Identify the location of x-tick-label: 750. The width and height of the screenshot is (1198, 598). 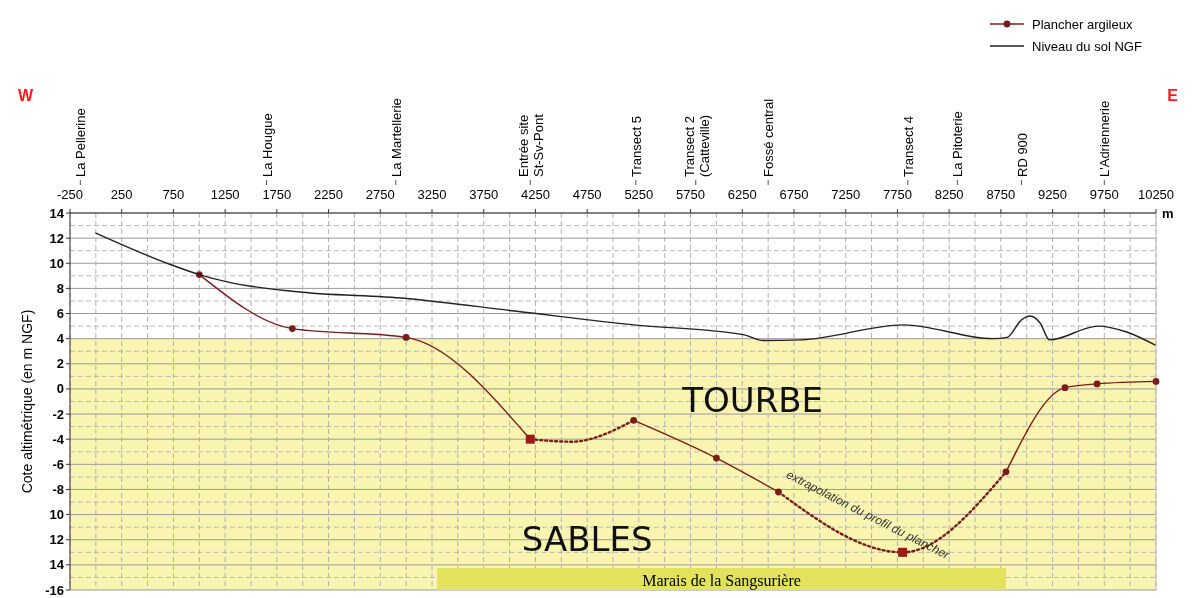
(173, 194).